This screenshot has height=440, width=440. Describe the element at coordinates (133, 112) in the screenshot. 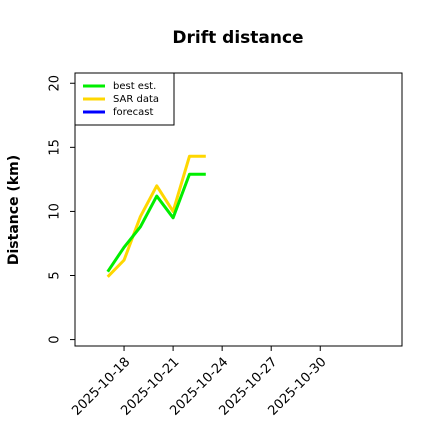

I see `legend-label: forecast` at that location.